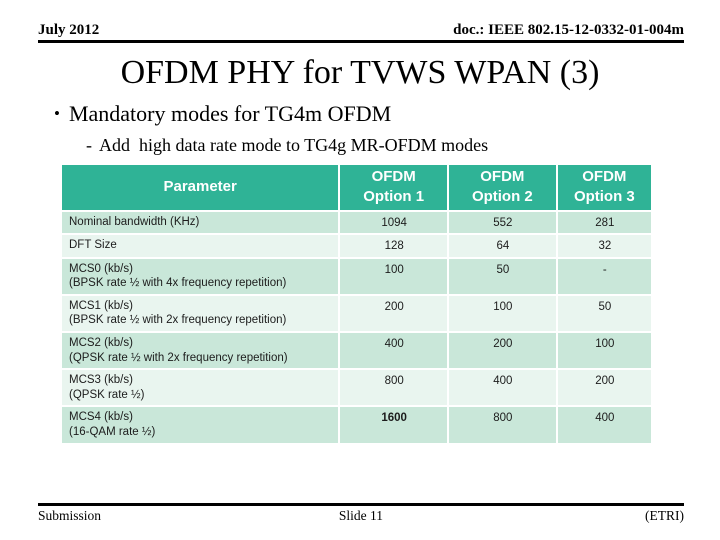 The image size is (720, 540). I want to click on value-cell: 128, so click(394, 246).